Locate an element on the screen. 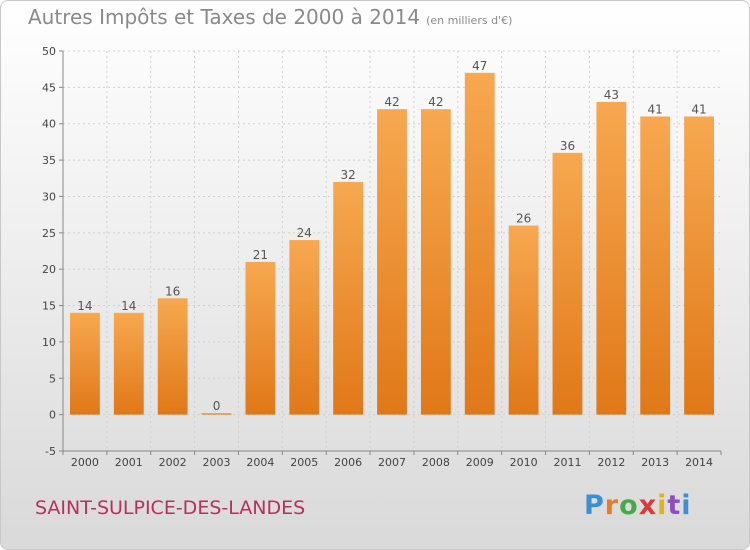 This screenshot has height=550, width=750. y-tick-label: 40 is located at coordinates (49, 124).